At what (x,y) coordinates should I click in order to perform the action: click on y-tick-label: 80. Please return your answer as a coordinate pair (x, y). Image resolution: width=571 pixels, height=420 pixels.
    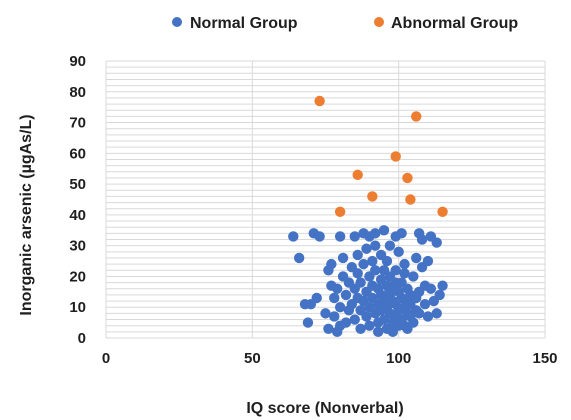
    Looking at the image, I should click on (77, 92).